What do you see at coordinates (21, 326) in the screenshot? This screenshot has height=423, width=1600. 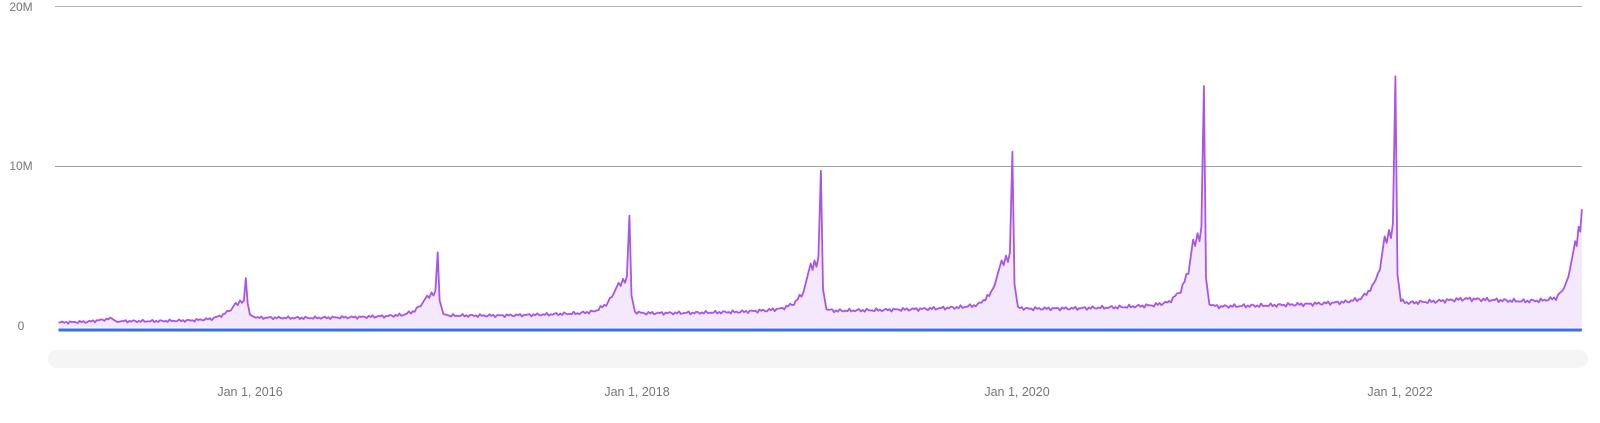 I see `y-axis-tick-0: 0` at bounding box center [21, 326].